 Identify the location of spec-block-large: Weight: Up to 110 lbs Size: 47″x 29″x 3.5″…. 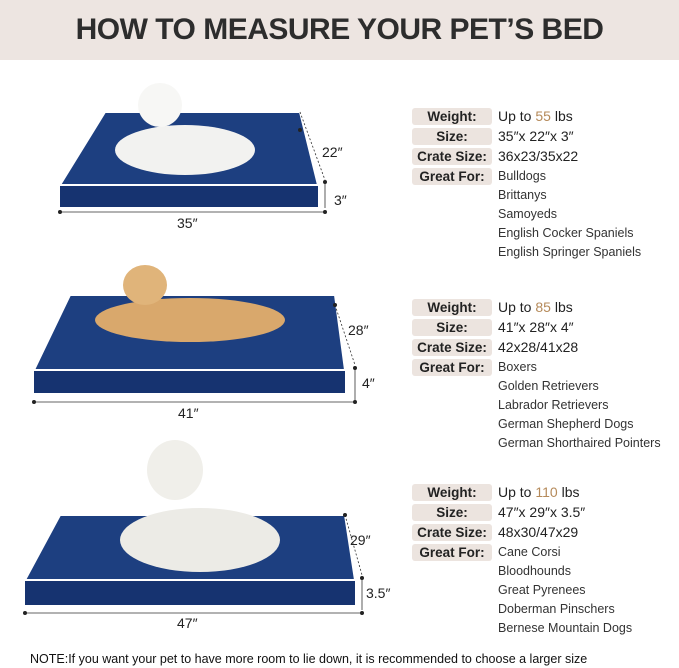
(544, 560).